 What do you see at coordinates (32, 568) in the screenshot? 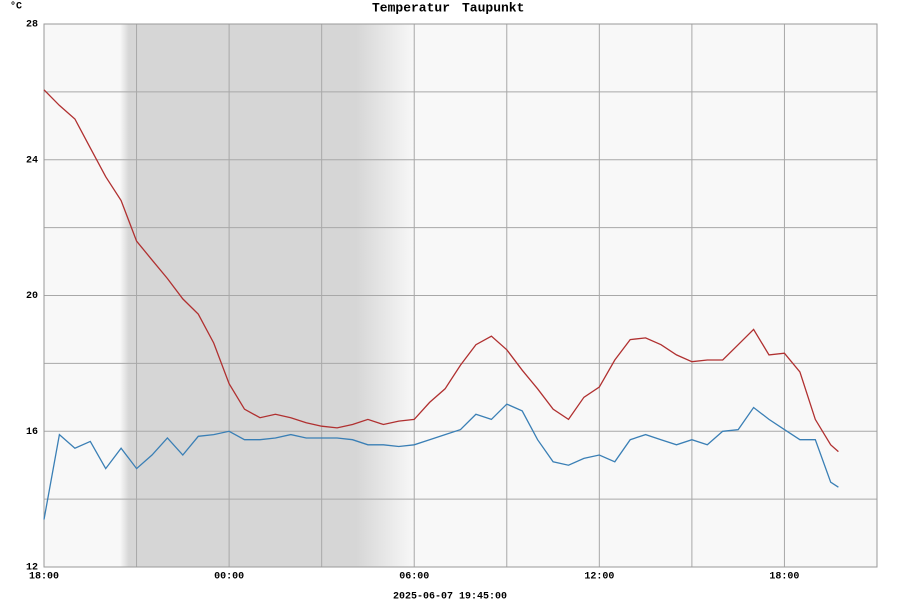
I see `y-tick-label: 12` at bounding box center [32, 568].